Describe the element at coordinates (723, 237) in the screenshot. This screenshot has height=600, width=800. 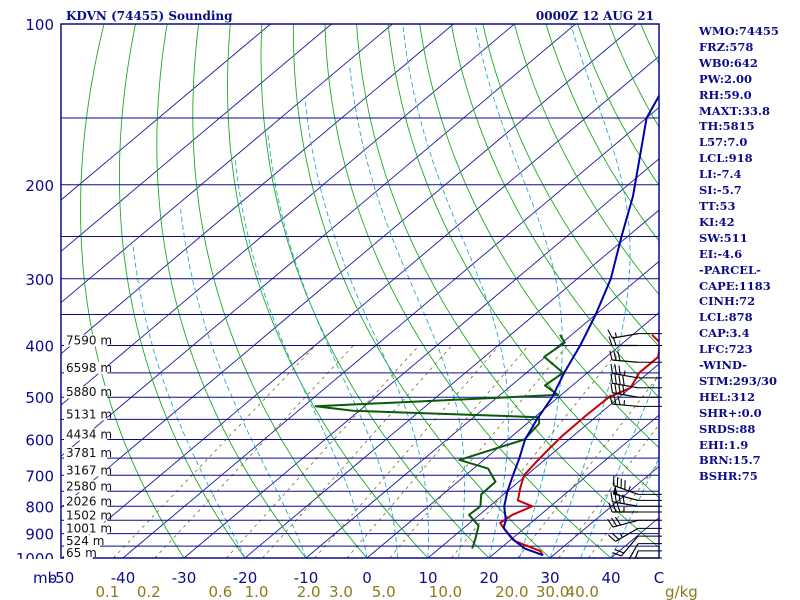
I see `stat-item: SW:511` at that location.